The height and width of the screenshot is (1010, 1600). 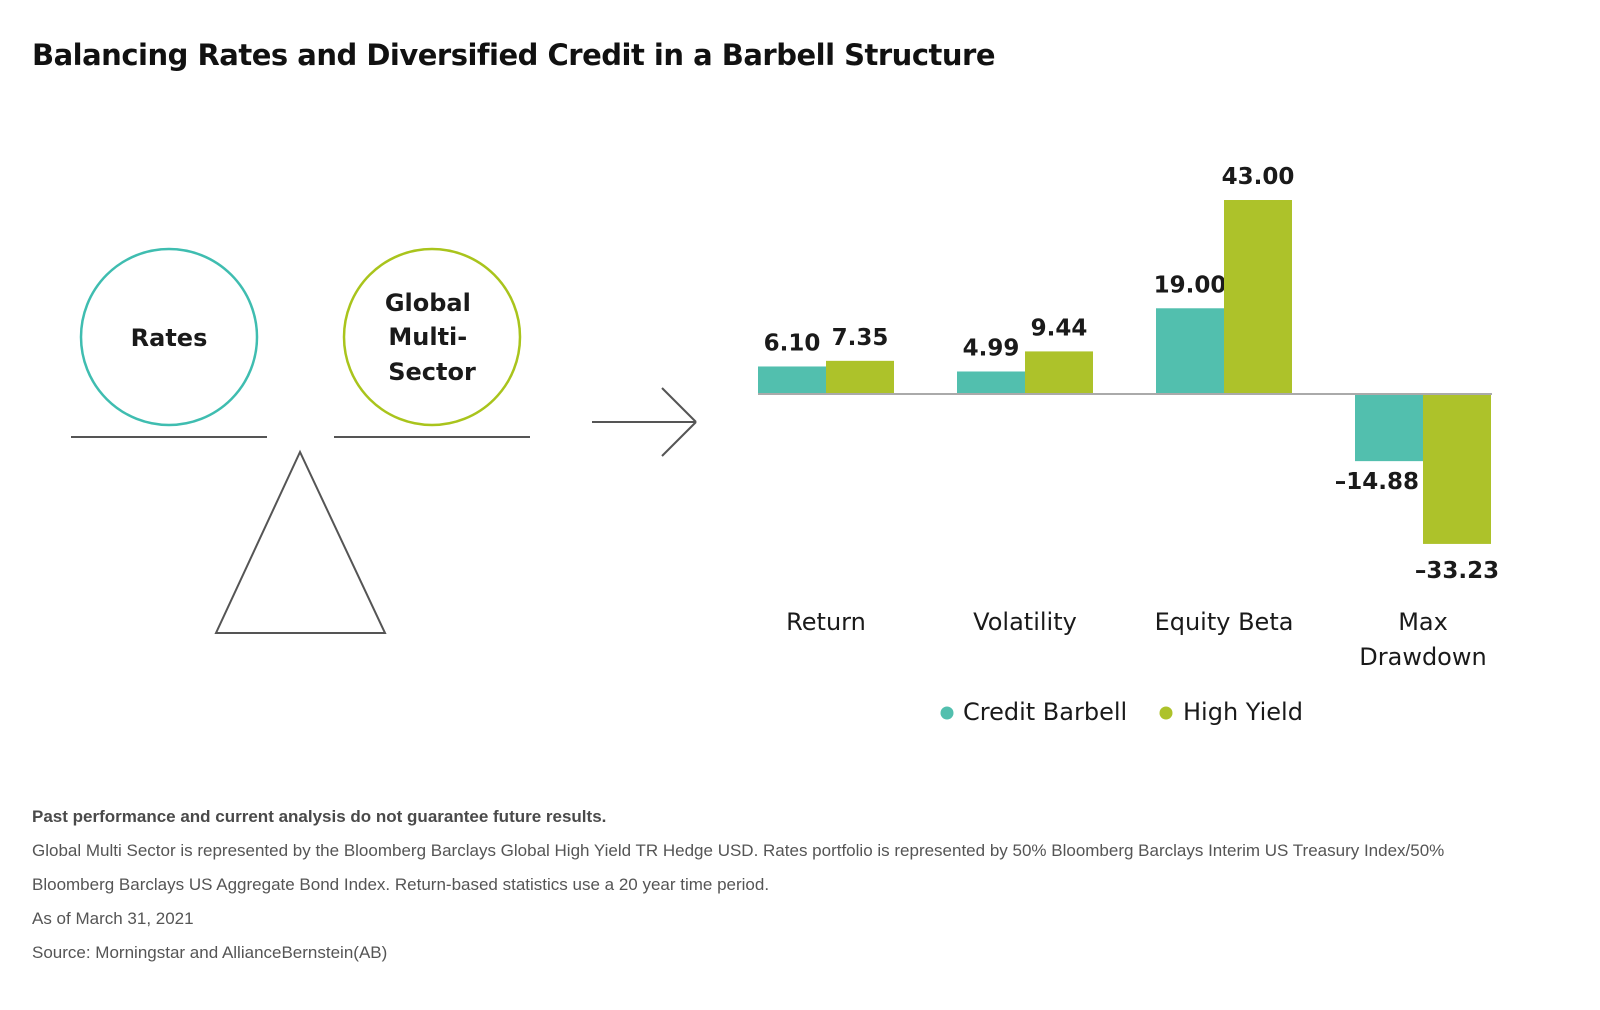 I want to click on rates-label: Rates, so click(x=169, y=338).